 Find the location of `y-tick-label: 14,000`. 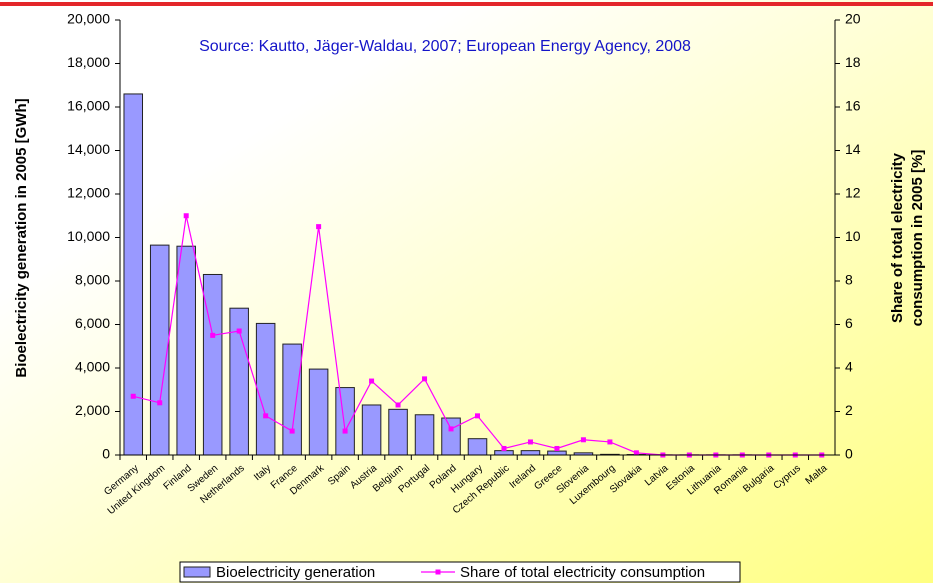

y-tick-label: 14,000 is located at coordinates (88, 149).